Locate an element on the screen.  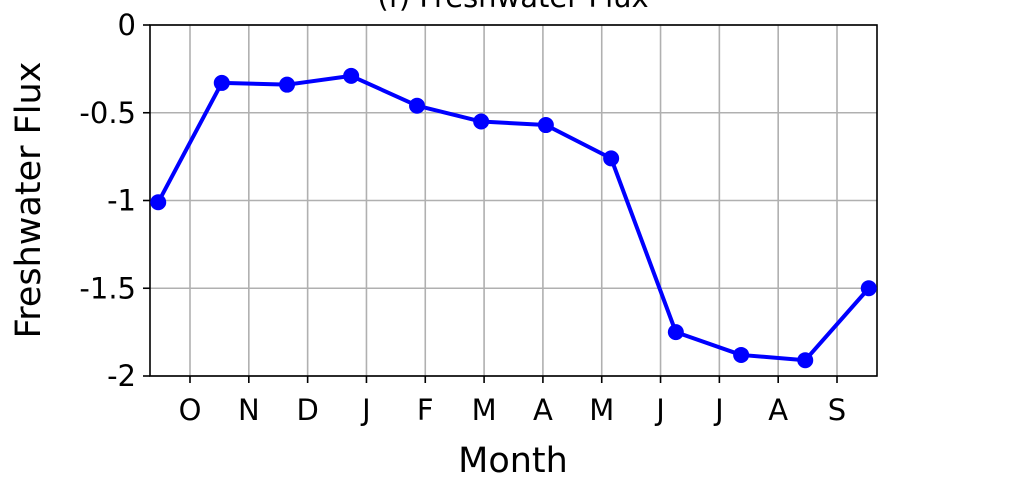
y-tick-label: 0 is located at coordinates (127, 25).